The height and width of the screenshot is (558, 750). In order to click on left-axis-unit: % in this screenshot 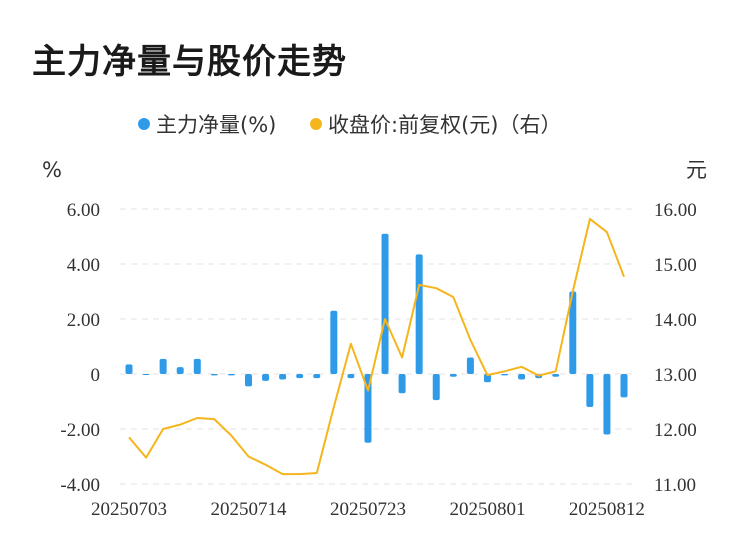, I will do `click(52, 170)`.